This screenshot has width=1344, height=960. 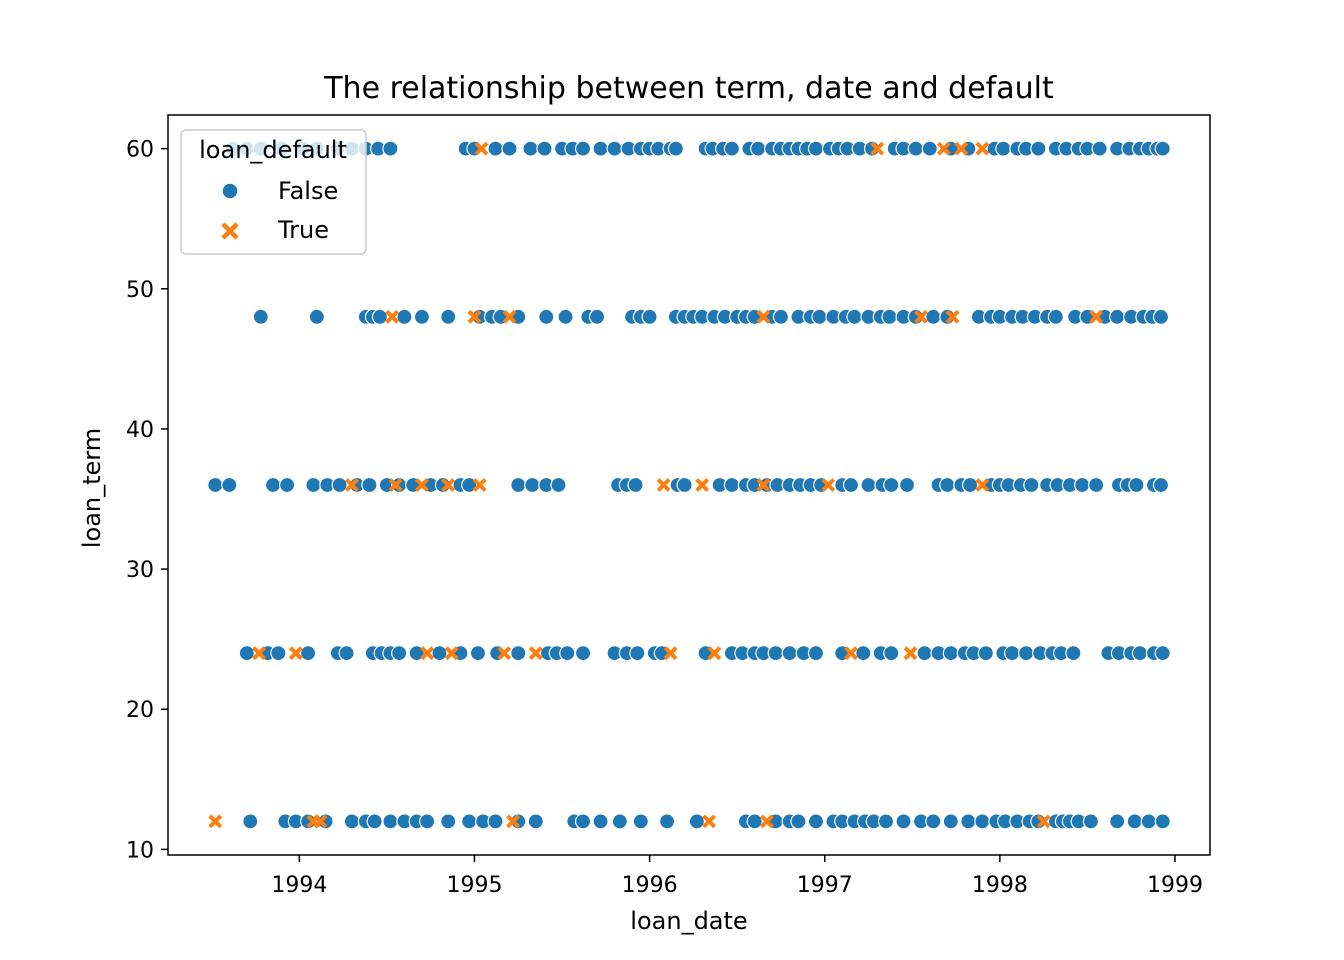 I want to click on legend: loan_default False True, so click(x=273, y=192).